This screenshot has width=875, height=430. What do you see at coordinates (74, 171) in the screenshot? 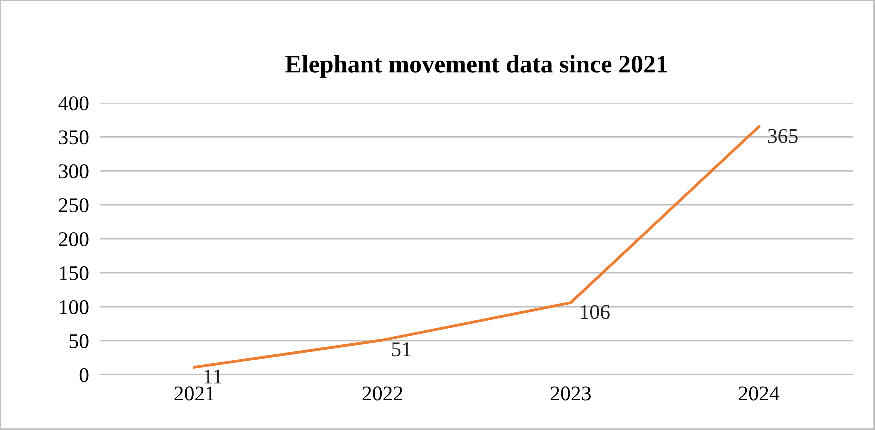
I see `y-tick-label: 300` at bounding box center [74, 171].